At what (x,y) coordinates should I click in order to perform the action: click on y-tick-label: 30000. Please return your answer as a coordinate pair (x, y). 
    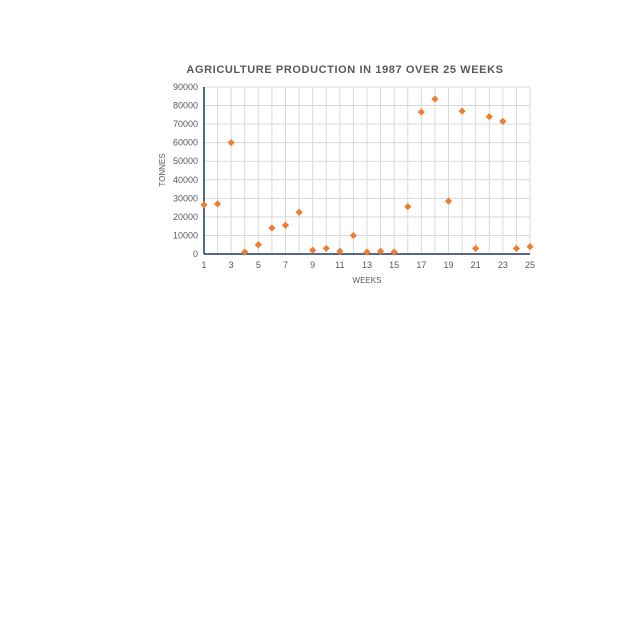
    Looking at the image, I should click on (185, 198).